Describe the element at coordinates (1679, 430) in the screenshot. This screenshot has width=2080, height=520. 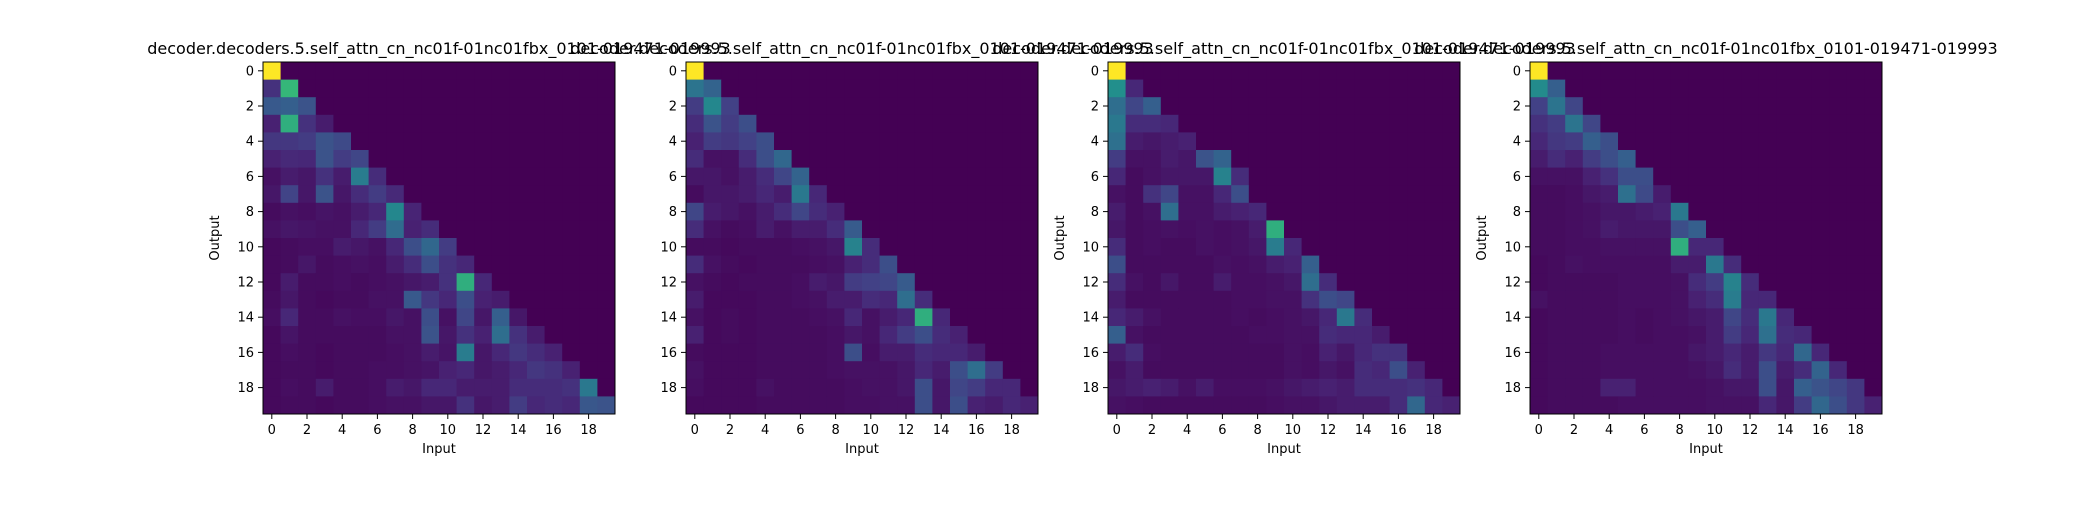
I see `x-tick-label: 8` at that location.